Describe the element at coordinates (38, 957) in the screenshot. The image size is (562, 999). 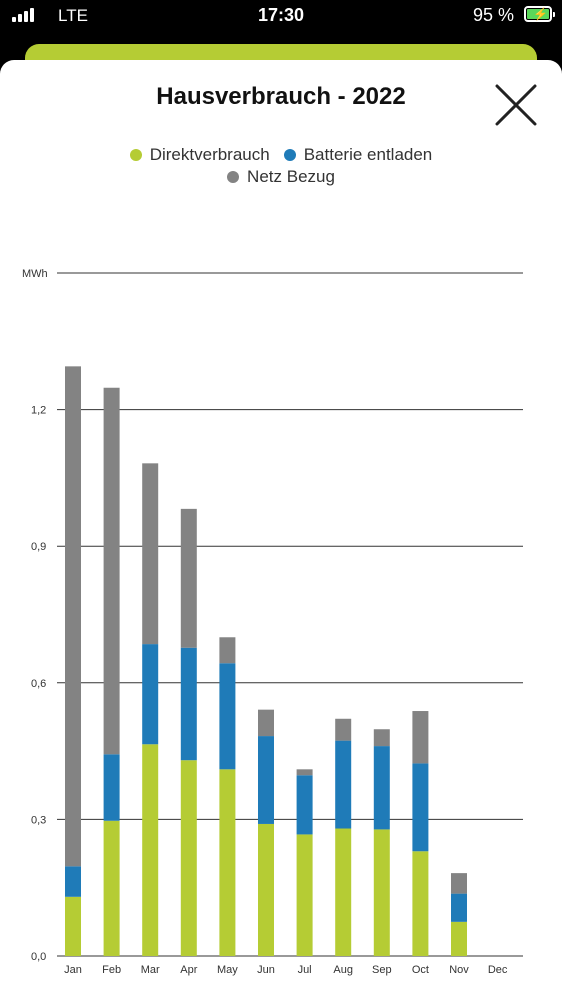
I see `y-tick-label-0: 0,0` at that location.